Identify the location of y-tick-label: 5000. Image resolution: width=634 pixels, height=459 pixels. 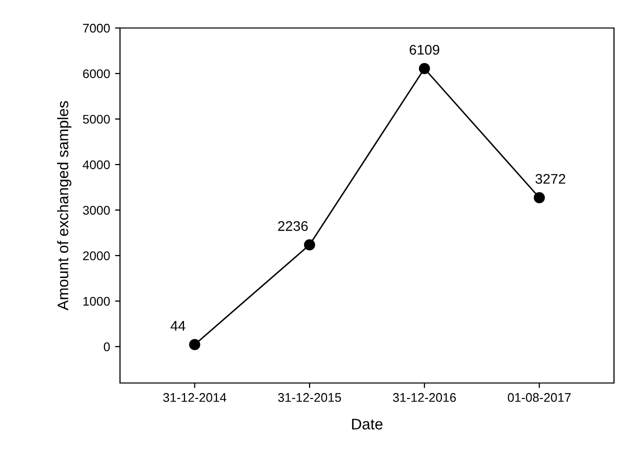
(96, 119).